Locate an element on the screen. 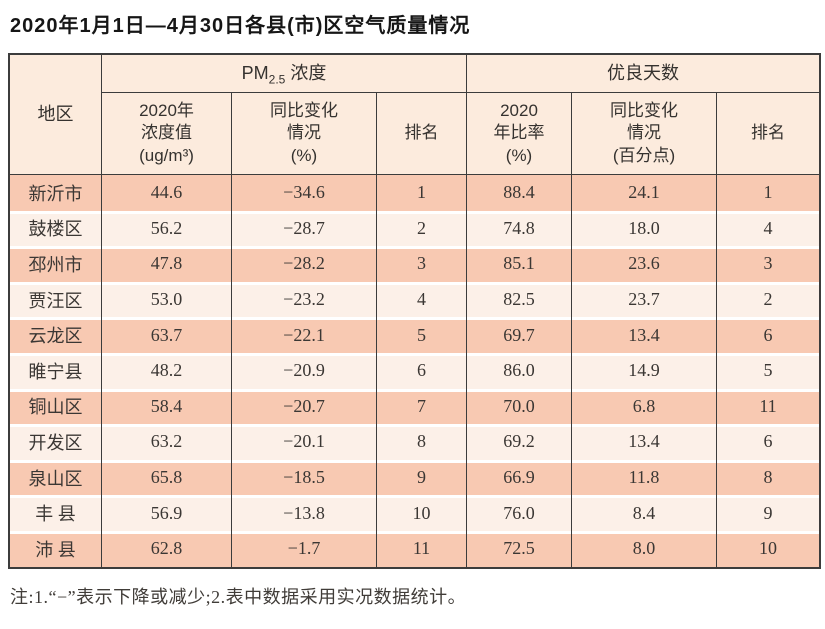  pm-value-cell: 48.2 is located at coordinates (167, 370).